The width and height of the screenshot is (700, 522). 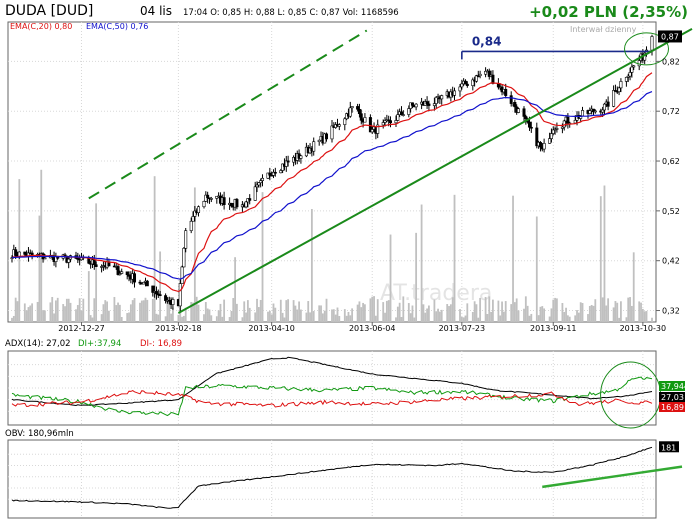 What do you see at coordinates (228, 114) in the screenshot?
I see `upper-channel-line` at bounding box center [228, 114].